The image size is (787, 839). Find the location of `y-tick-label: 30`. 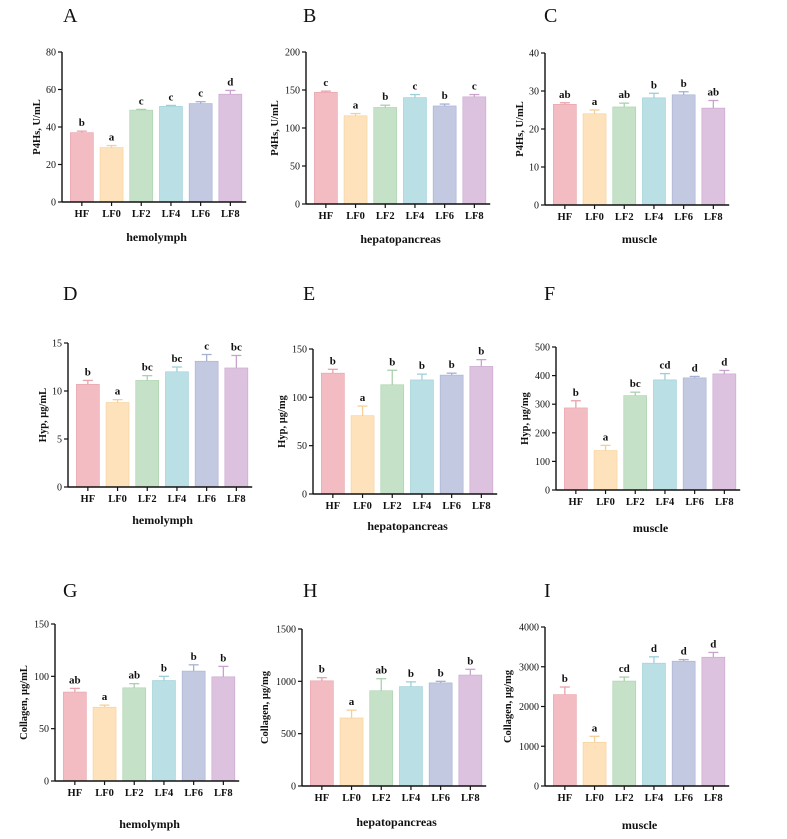

y-tick-label: 30 is located at coordinates (534, 92).